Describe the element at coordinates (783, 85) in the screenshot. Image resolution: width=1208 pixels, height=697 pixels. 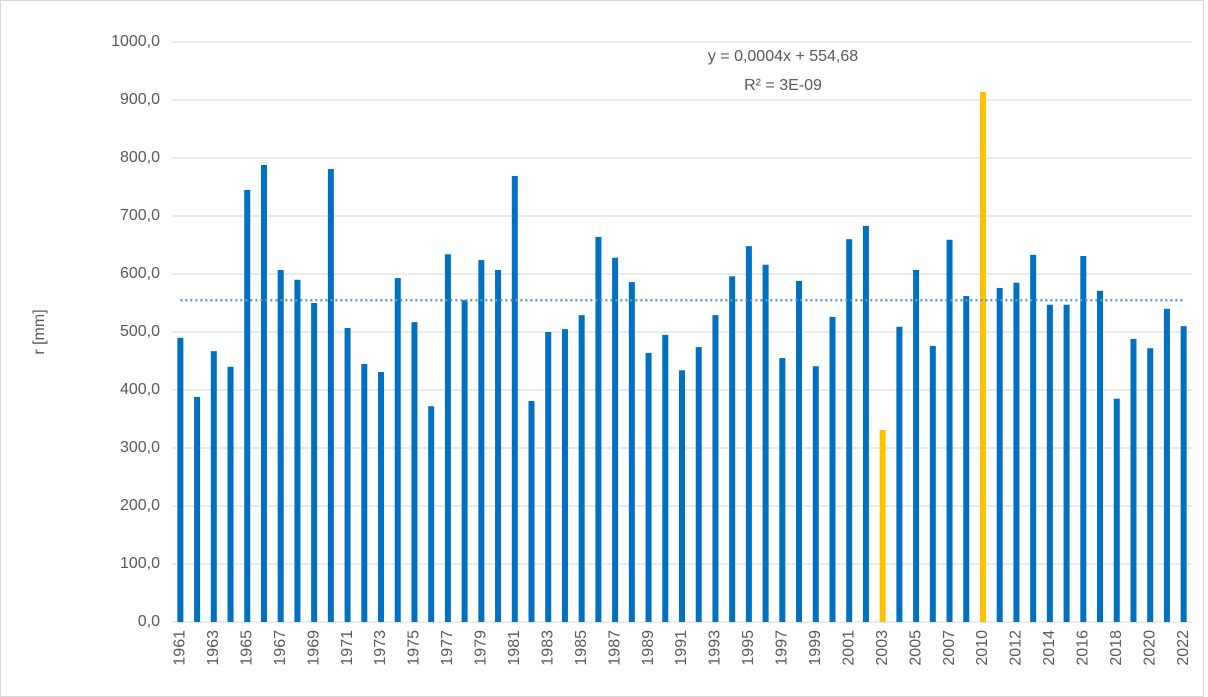
I see `trend-r-squared: R² = 3E-09` at that location.